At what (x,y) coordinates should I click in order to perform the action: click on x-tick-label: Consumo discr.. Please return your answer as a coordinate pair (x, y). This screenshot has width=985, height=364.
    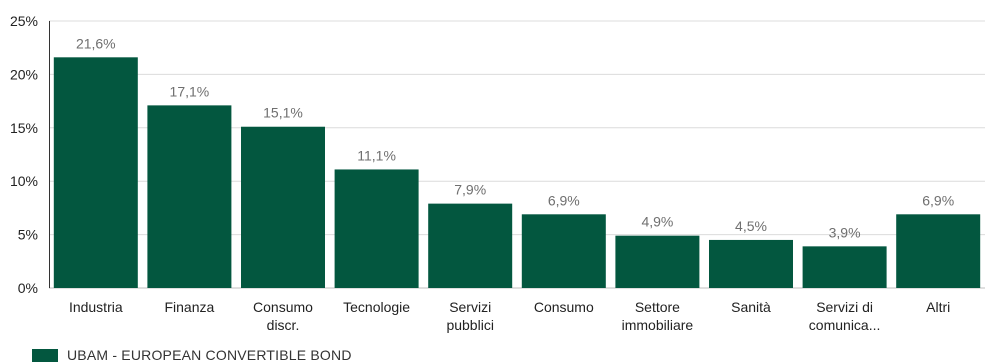
    Looking at the image, I should click on (283, 316).